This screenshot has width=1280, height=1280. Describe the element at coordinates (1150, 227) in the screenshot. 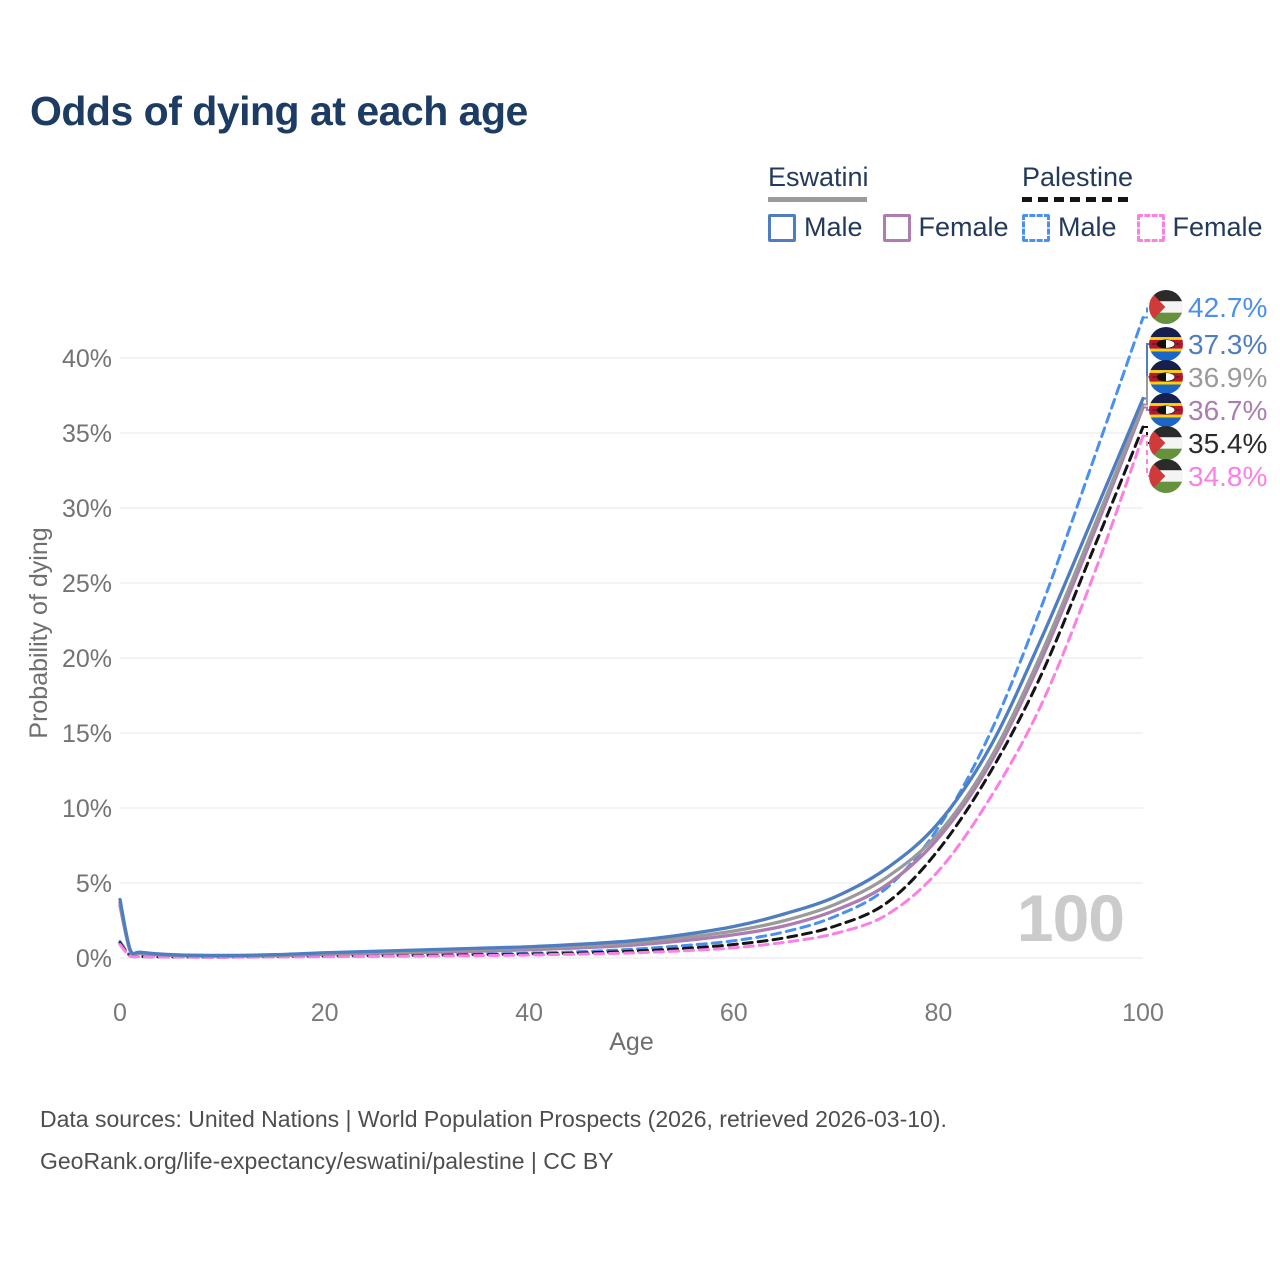

I see `palestine-female-swatch-icon` at that location.